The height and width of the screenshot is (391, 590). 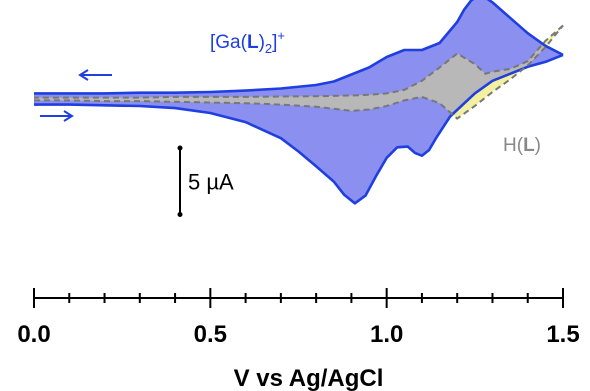 What do you see at coordinates (229, 42) in the screenshot?
I see `ga-label-prefix: [Ga(` at bounding box center [229, 42].